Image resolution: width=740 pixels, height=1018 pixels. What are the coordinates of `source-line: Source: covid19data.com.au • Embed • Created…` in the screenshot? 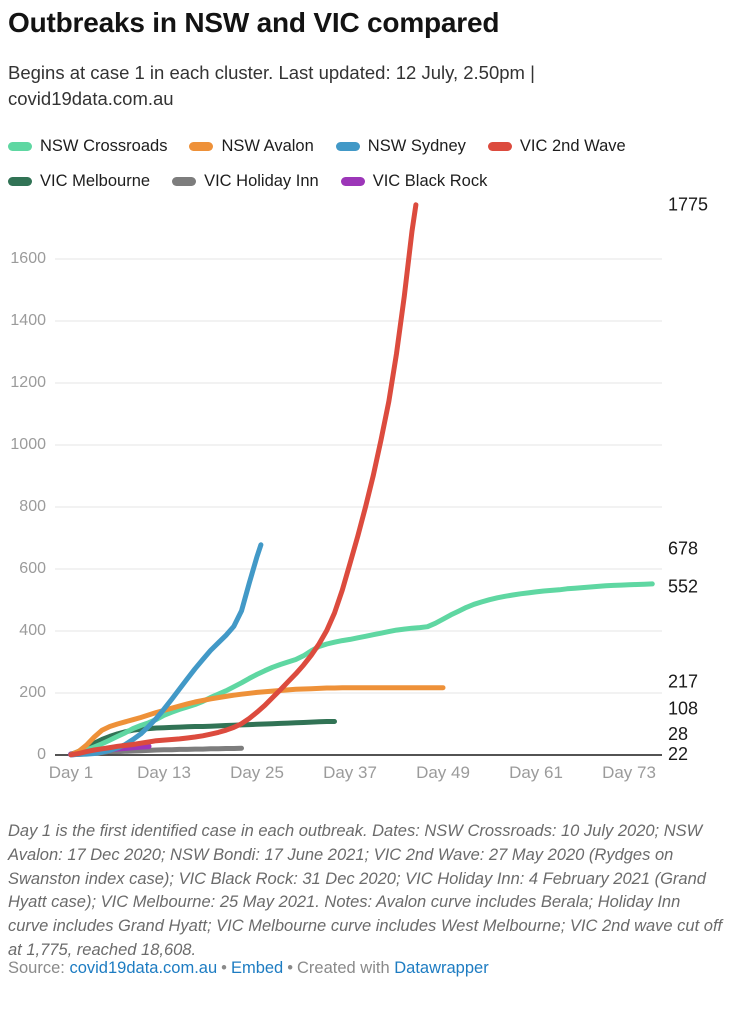 It's located at (366, 968).